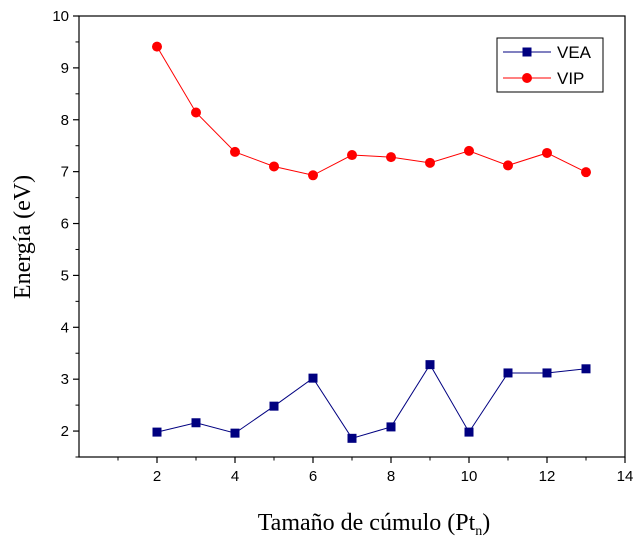 This screenshot has width=636, height=544. What do you see at coordinates (23, 237) in the screenshot?
I see `y-axis-title: Energía (eV)` at bounding box center [23, 237].